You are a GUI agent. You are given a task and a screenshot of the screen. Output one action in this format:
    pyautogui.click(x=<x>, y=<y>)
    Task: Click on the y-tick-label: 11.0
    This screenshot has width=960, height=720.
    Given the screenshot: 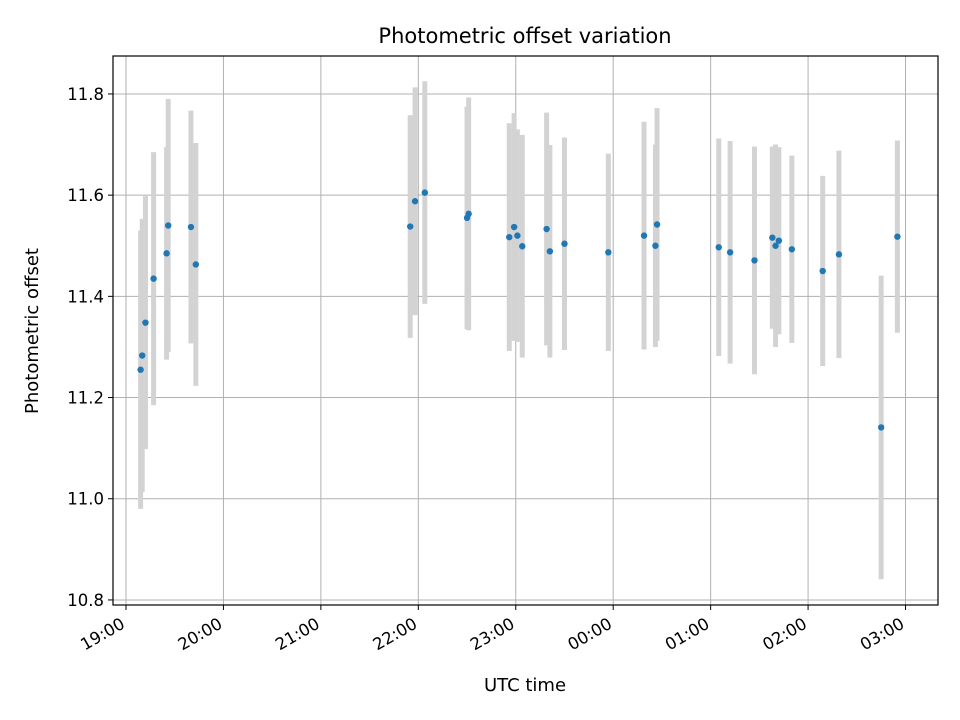 What is the action you would take?
    pyautogui.click(x=85, y=499)
    